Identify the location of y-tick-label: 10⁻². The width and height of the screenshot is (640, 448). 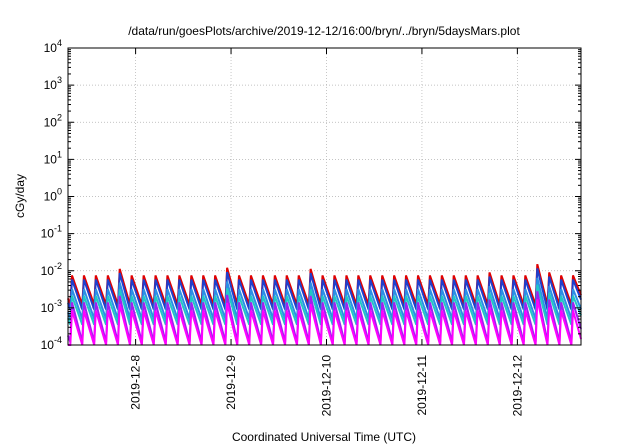
(51, 269).